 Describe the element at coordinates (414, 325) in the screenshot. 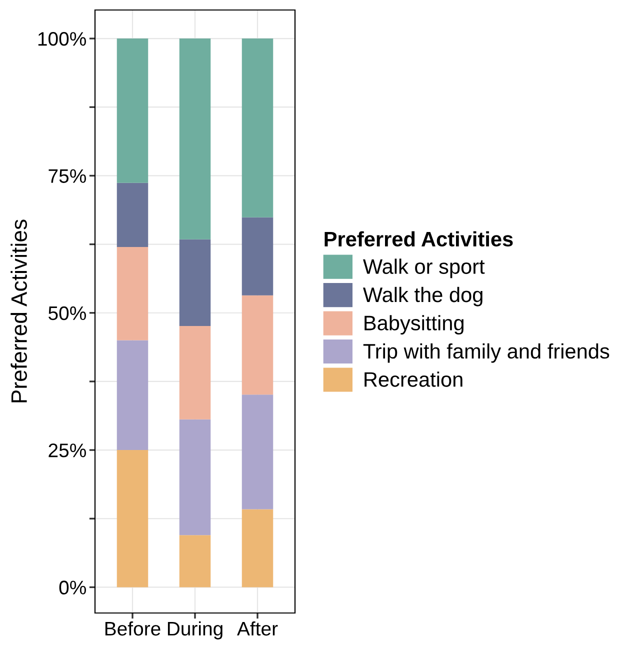

I see `legend-label: Babysitting` at that location.